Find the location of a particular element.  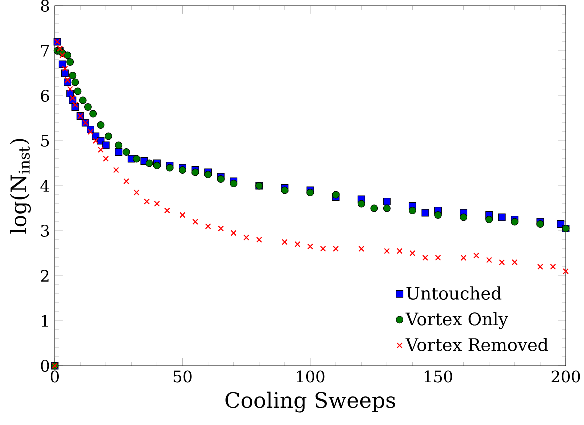

y-tick-label: 7 is located at coordinates (46, 51).